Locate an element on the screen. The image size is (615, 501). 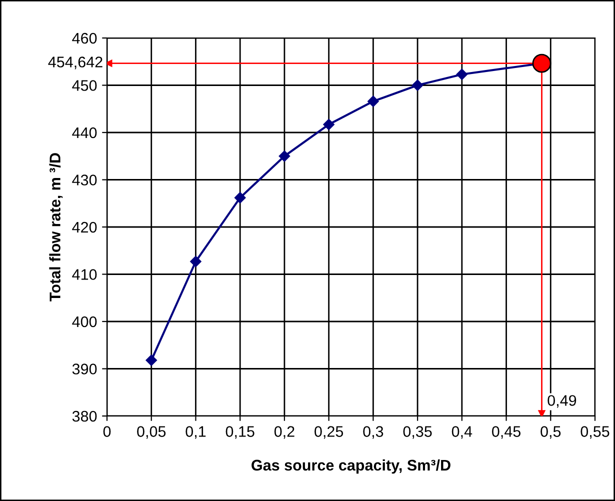
y-tick-label: 400 is located at coordinates (84, 322).